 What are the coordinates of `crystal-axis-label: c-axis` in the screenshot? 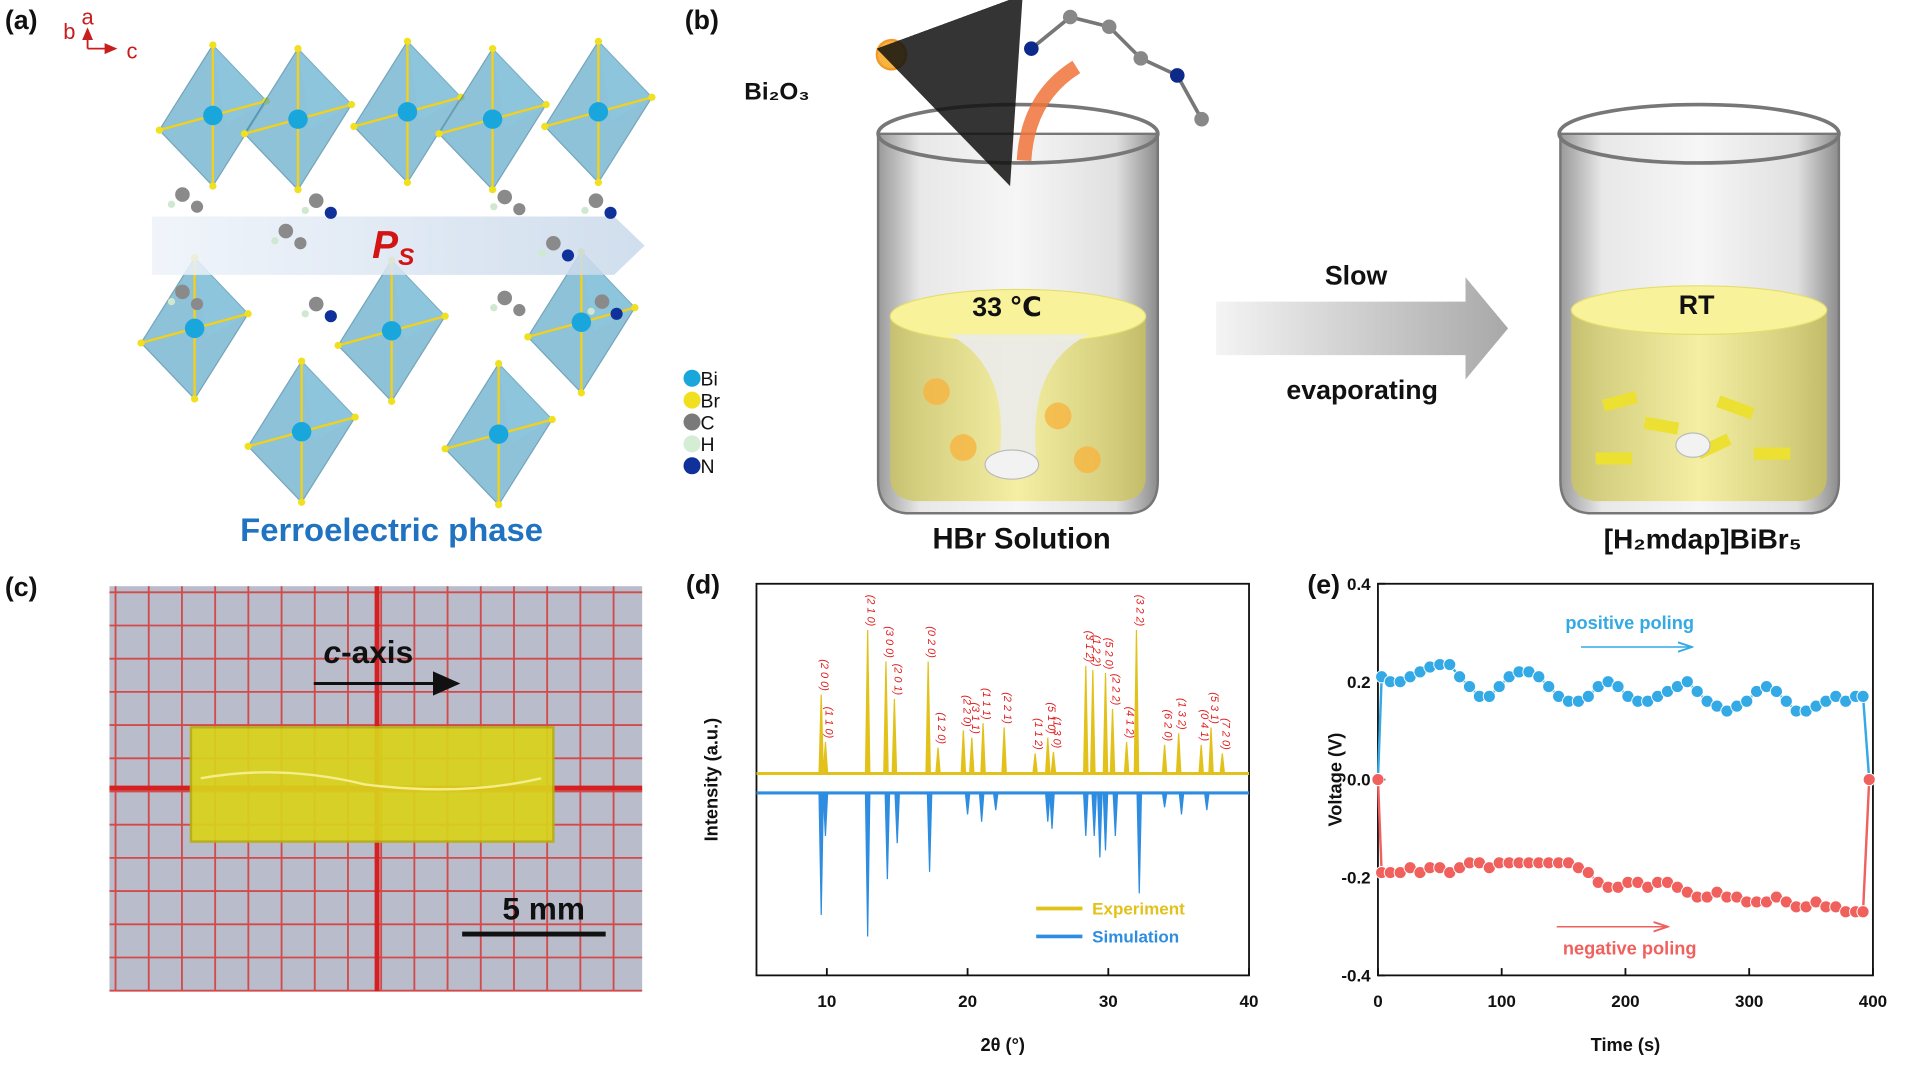 It's located at (369, 652).